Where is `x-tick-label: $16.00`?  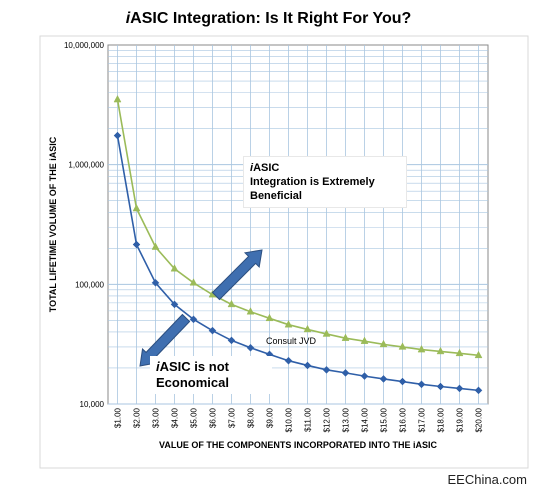 x-tick-label: $16.00 is located at coordinates (403, 419).